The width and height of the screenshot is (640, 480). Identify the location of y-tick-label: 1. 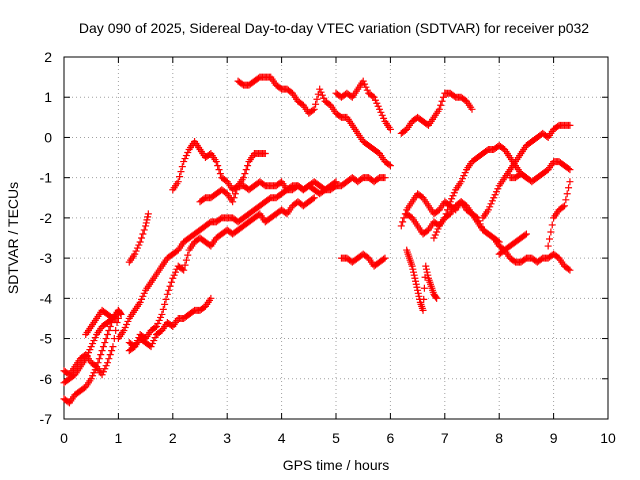
(48, 97).